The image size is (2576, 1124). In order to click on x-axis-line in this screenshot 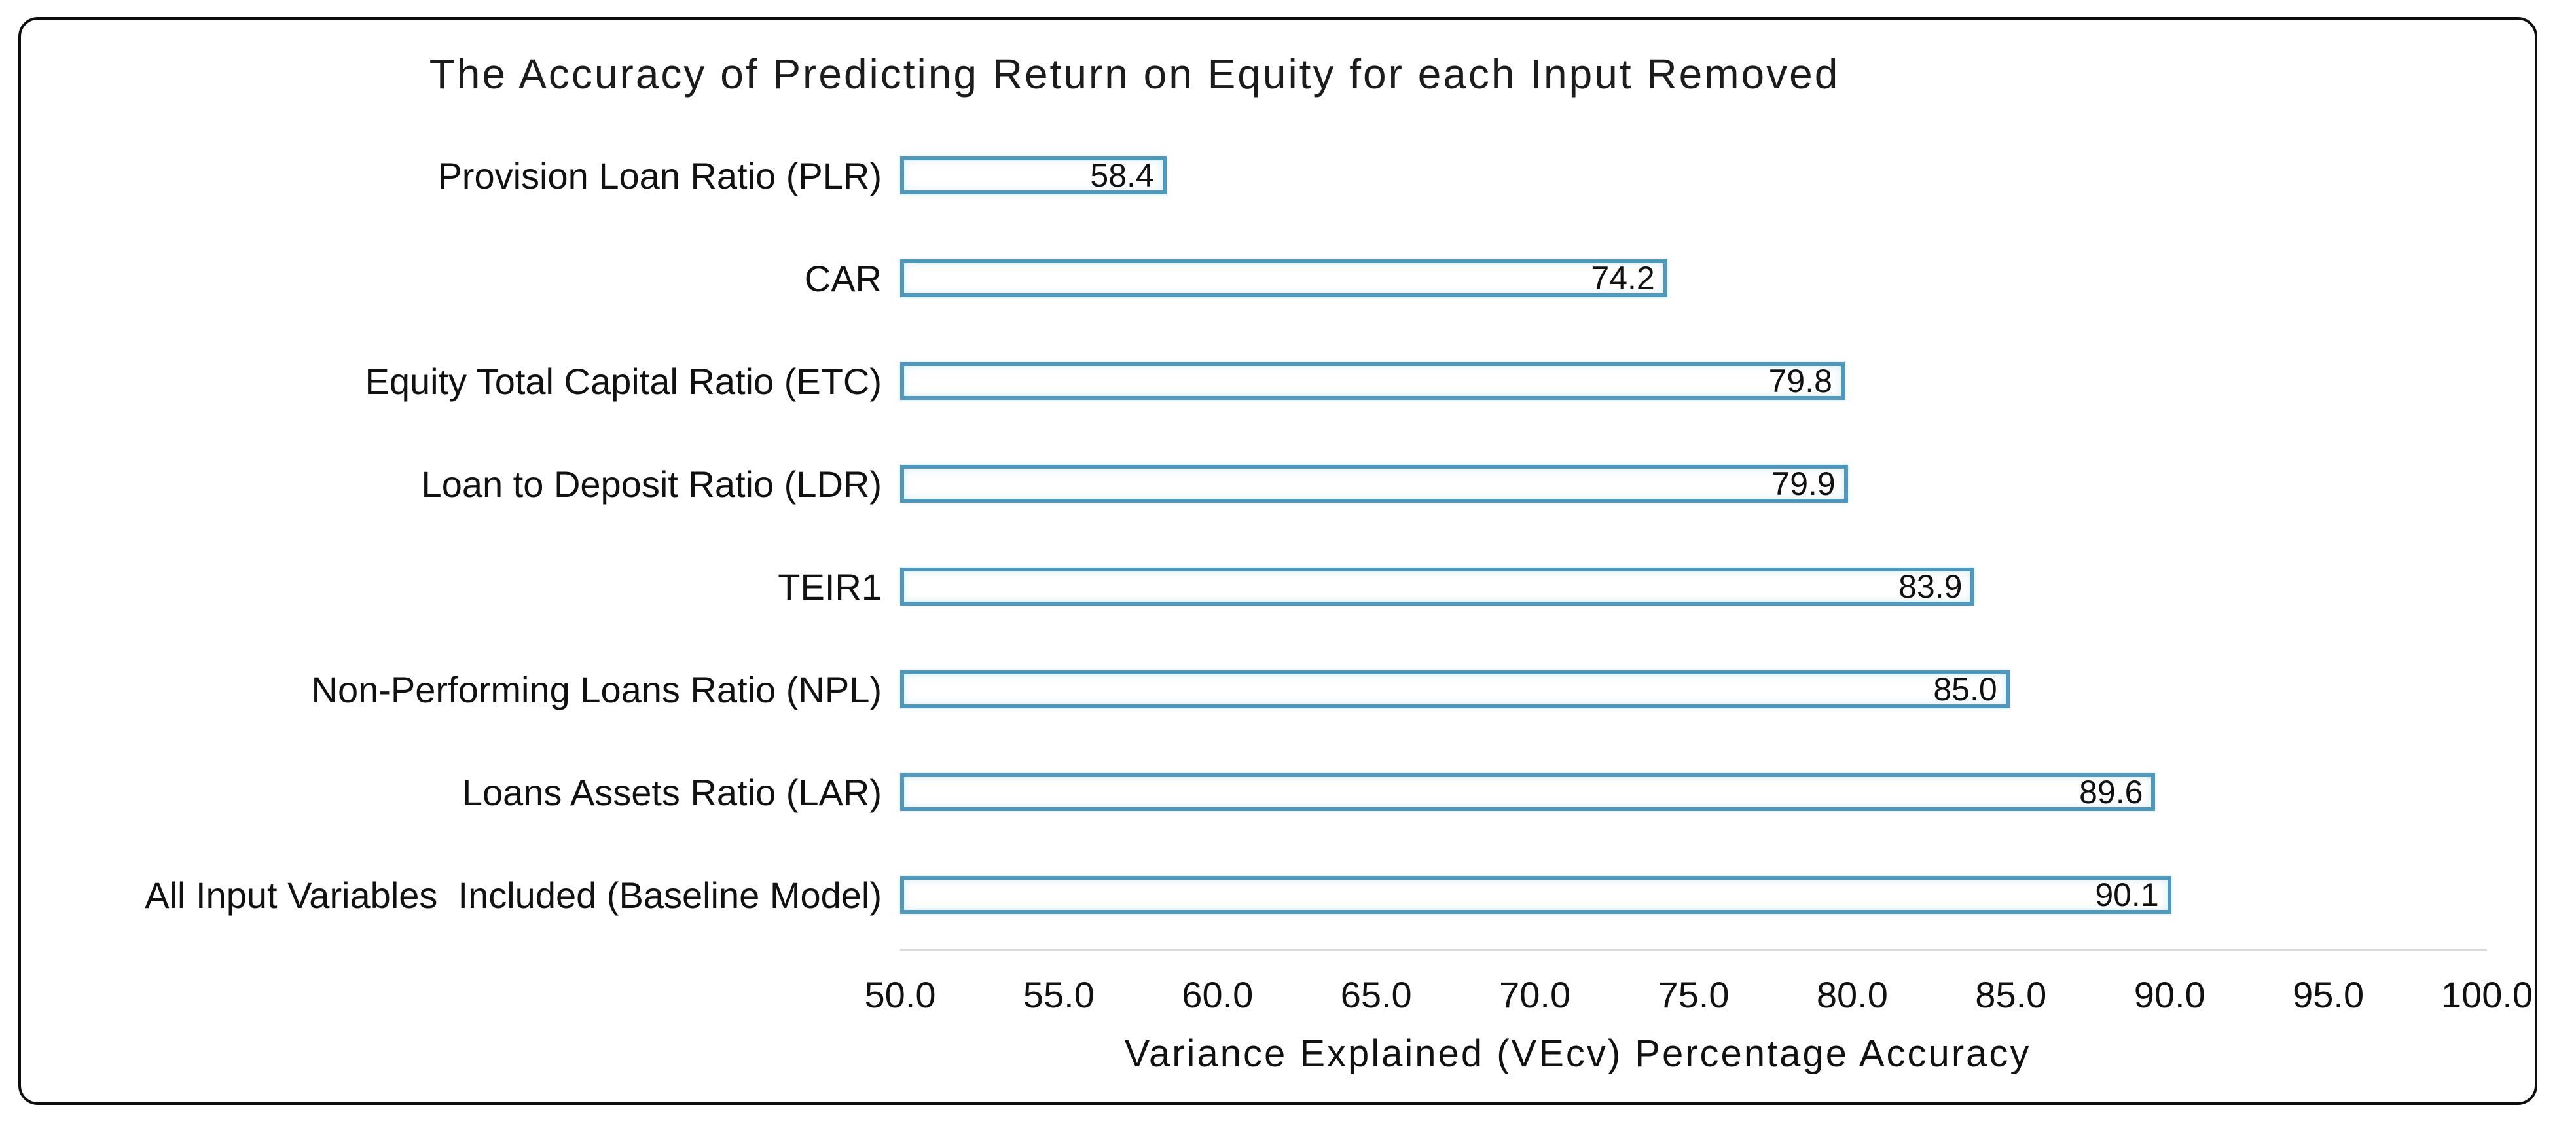, I will do `click(1693, 950)`.